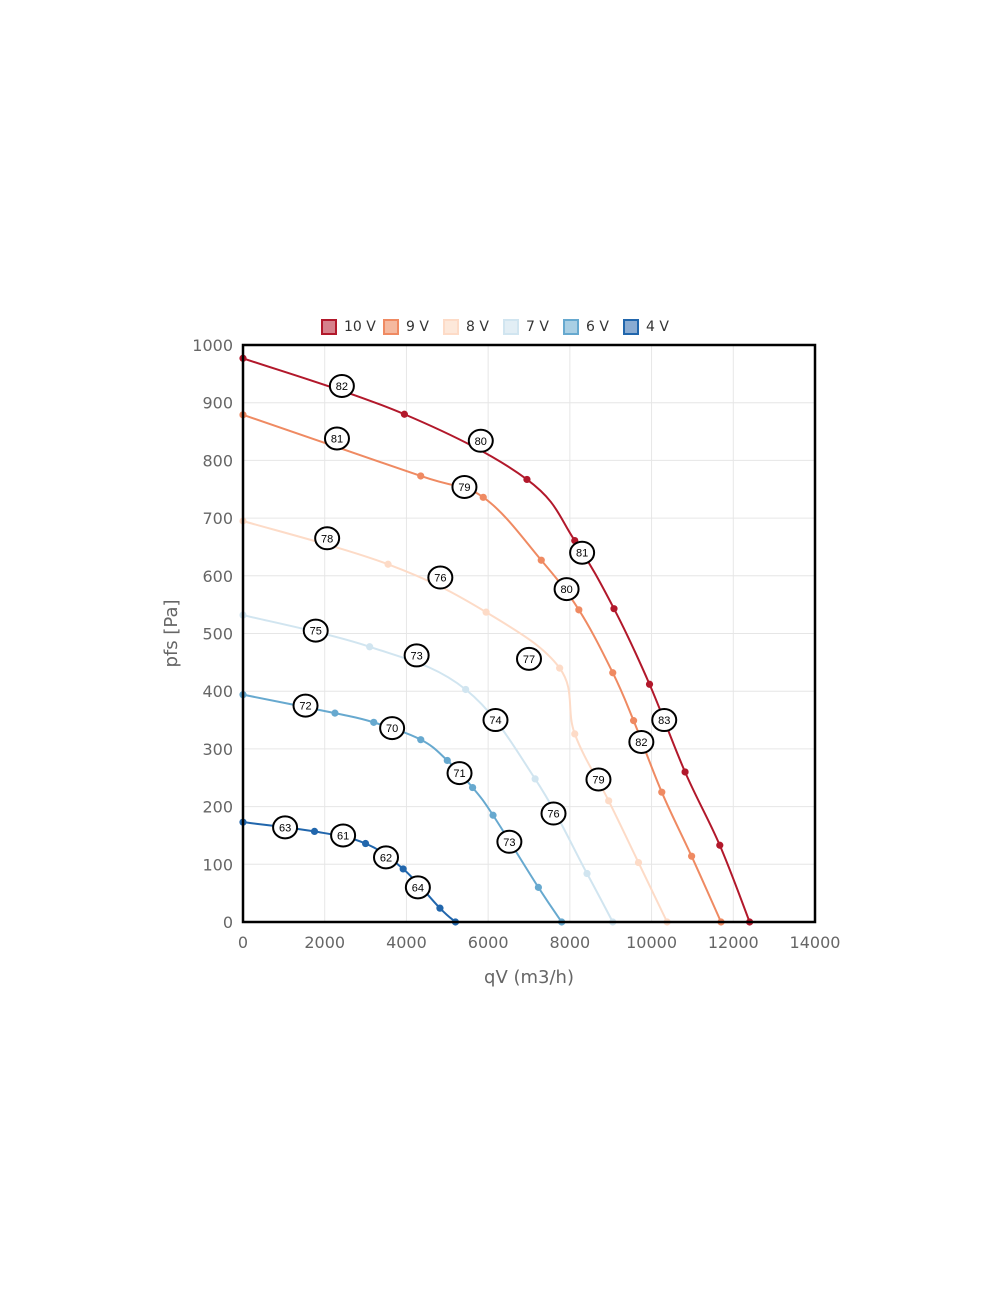 This screenshot has height=1300, width=1000. What do you see at coordinates (569, 942) in the screenshot?
I see `x-tick-label: 8000` at bounding box center [569, 942].